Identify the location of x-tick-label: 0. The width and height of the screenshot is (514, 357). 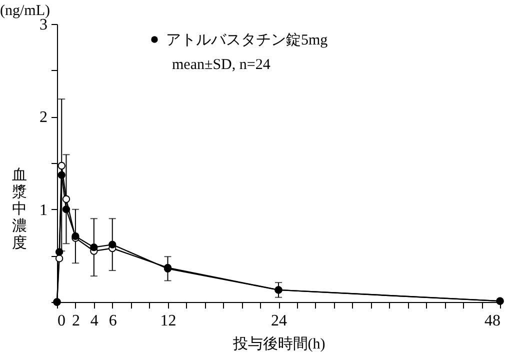
(62, 321).